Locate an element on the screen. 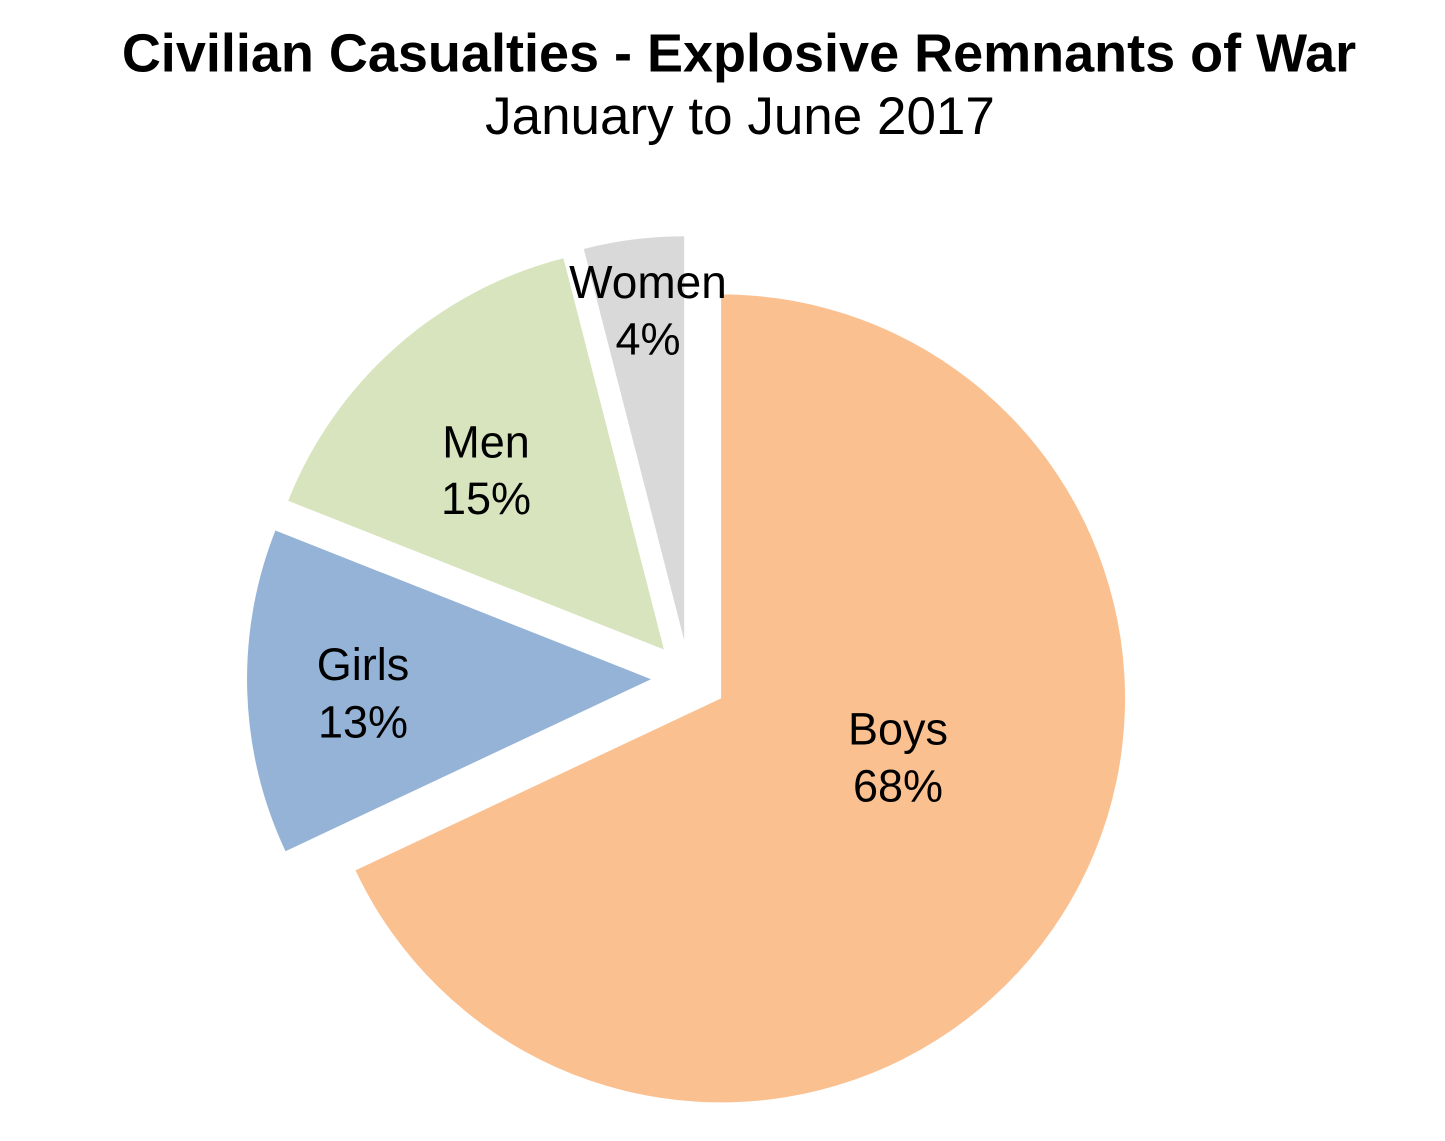  svg-text: 68% is located at coordinates (898, 786).